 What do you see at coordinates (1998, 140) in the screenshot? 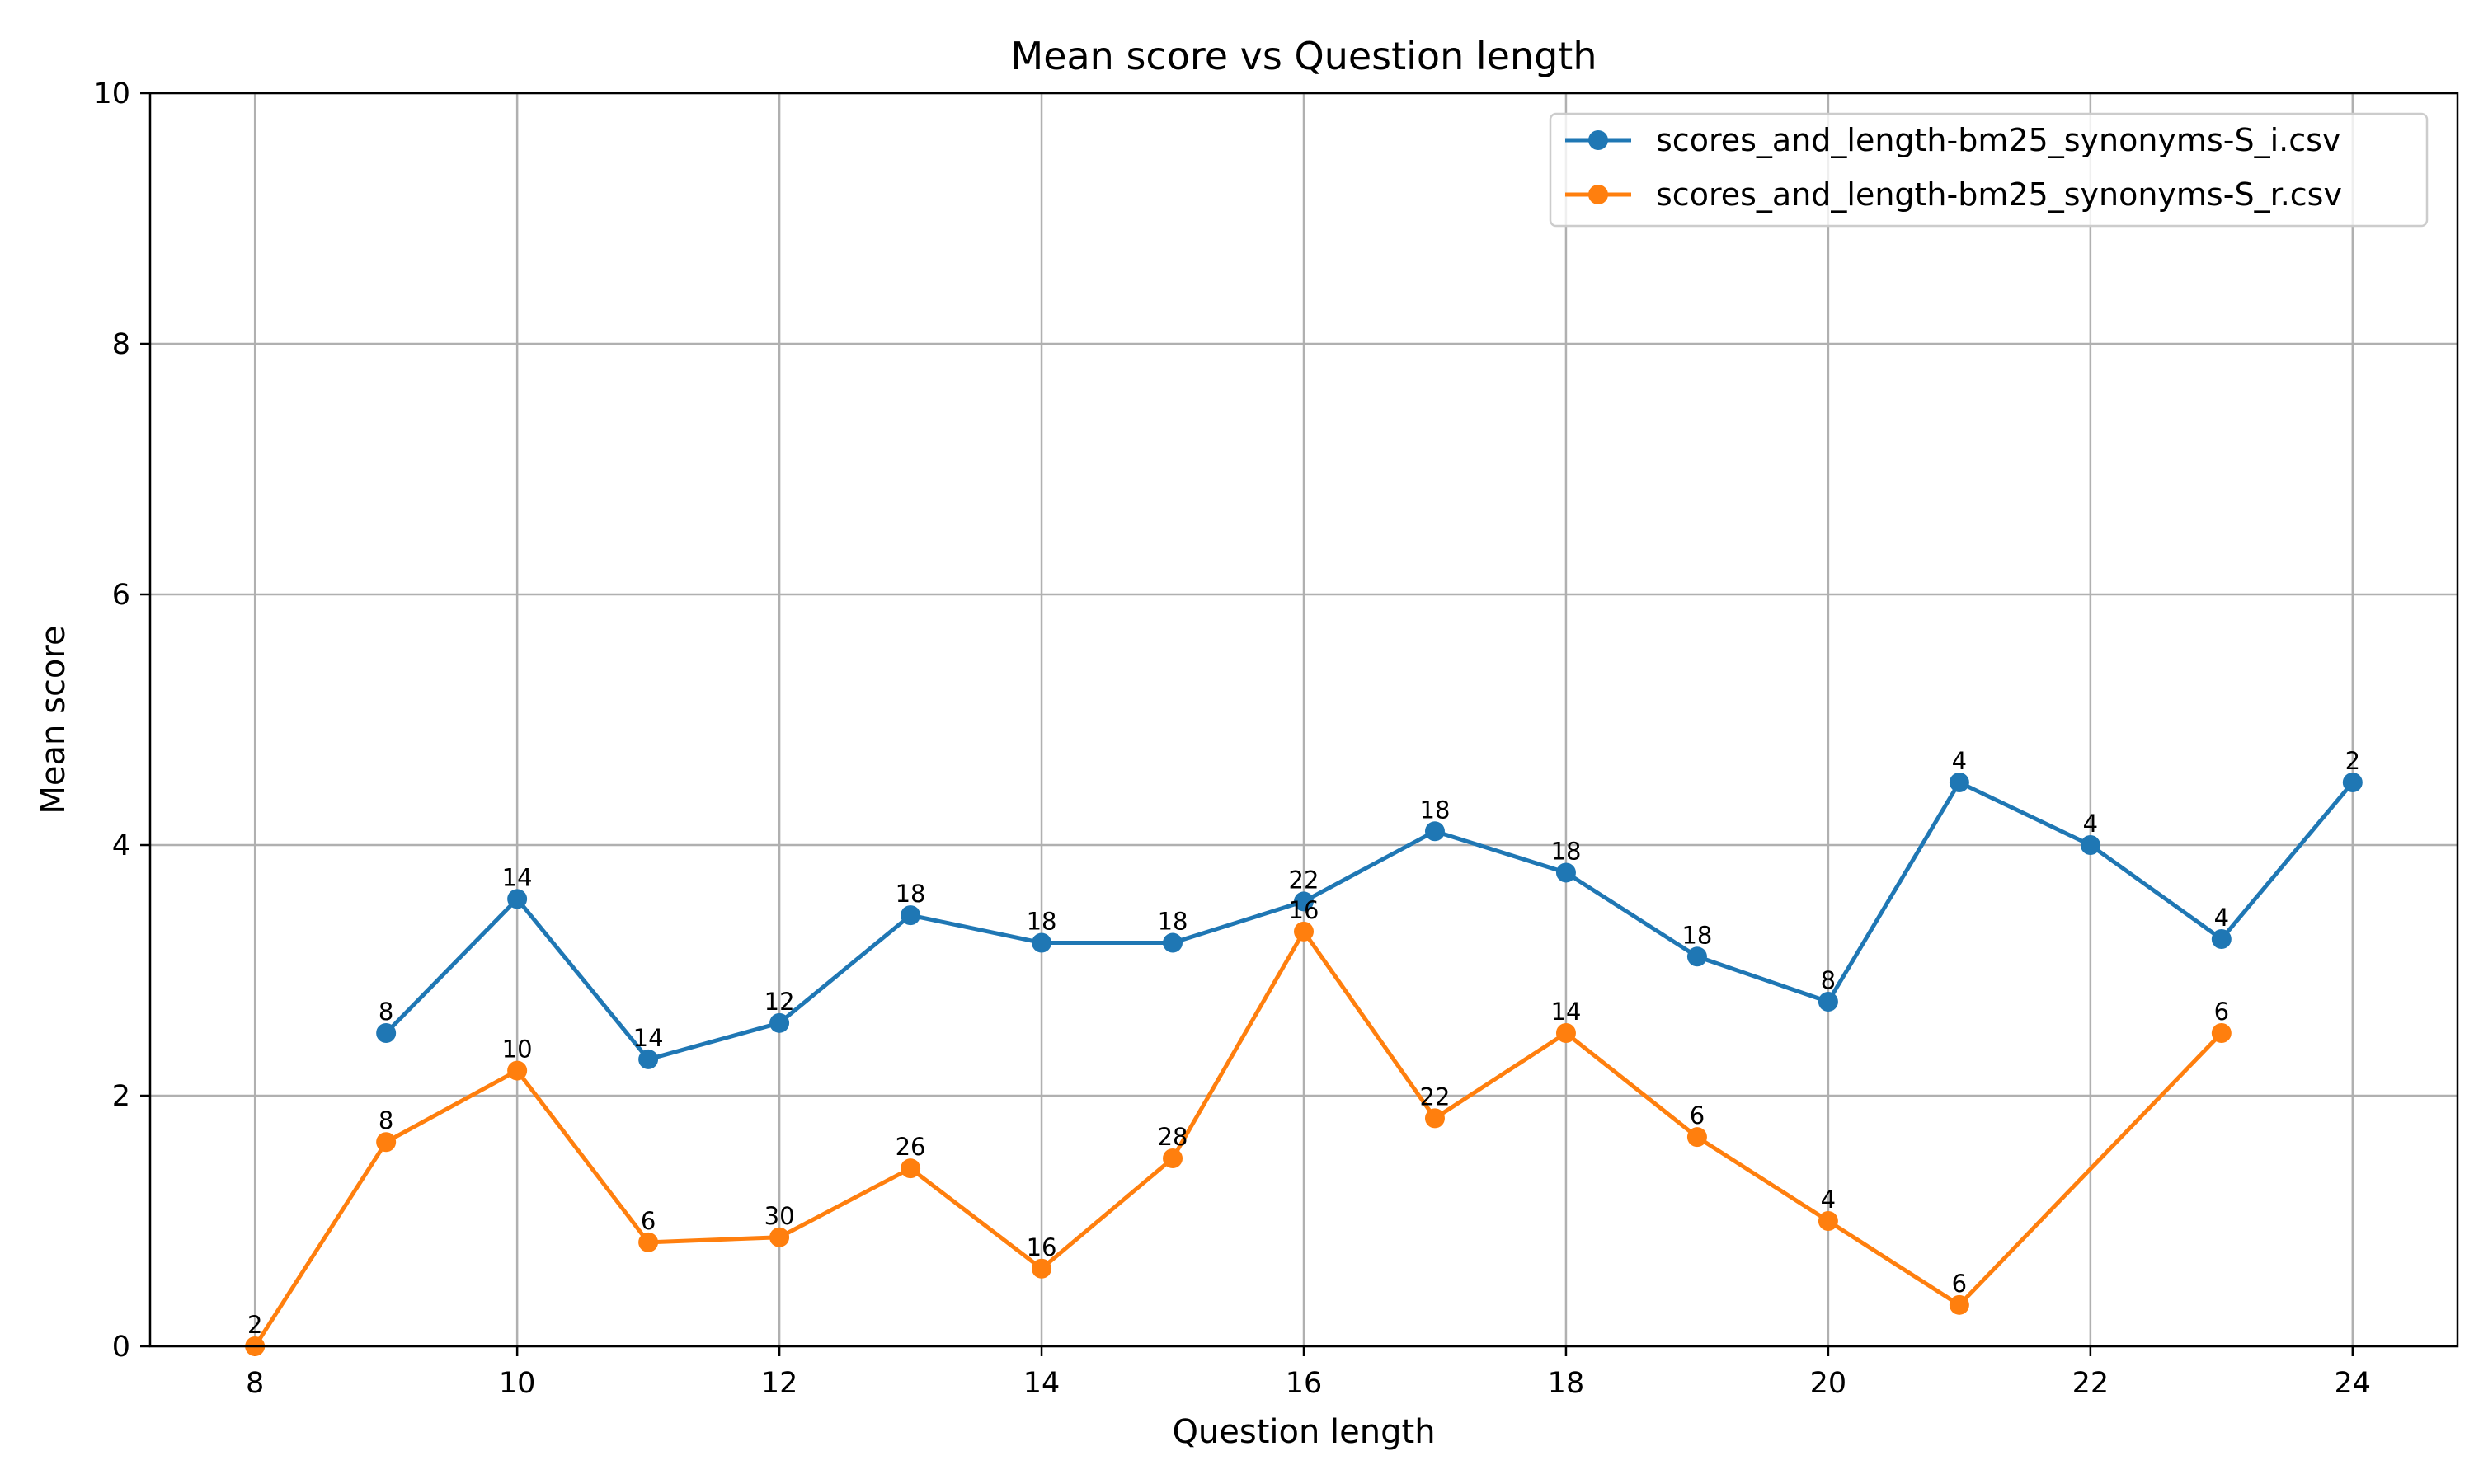
I see `legend-label: scores_and_length-bm25_synonyms-S_i.csv` at bounding box center [1998, 140].